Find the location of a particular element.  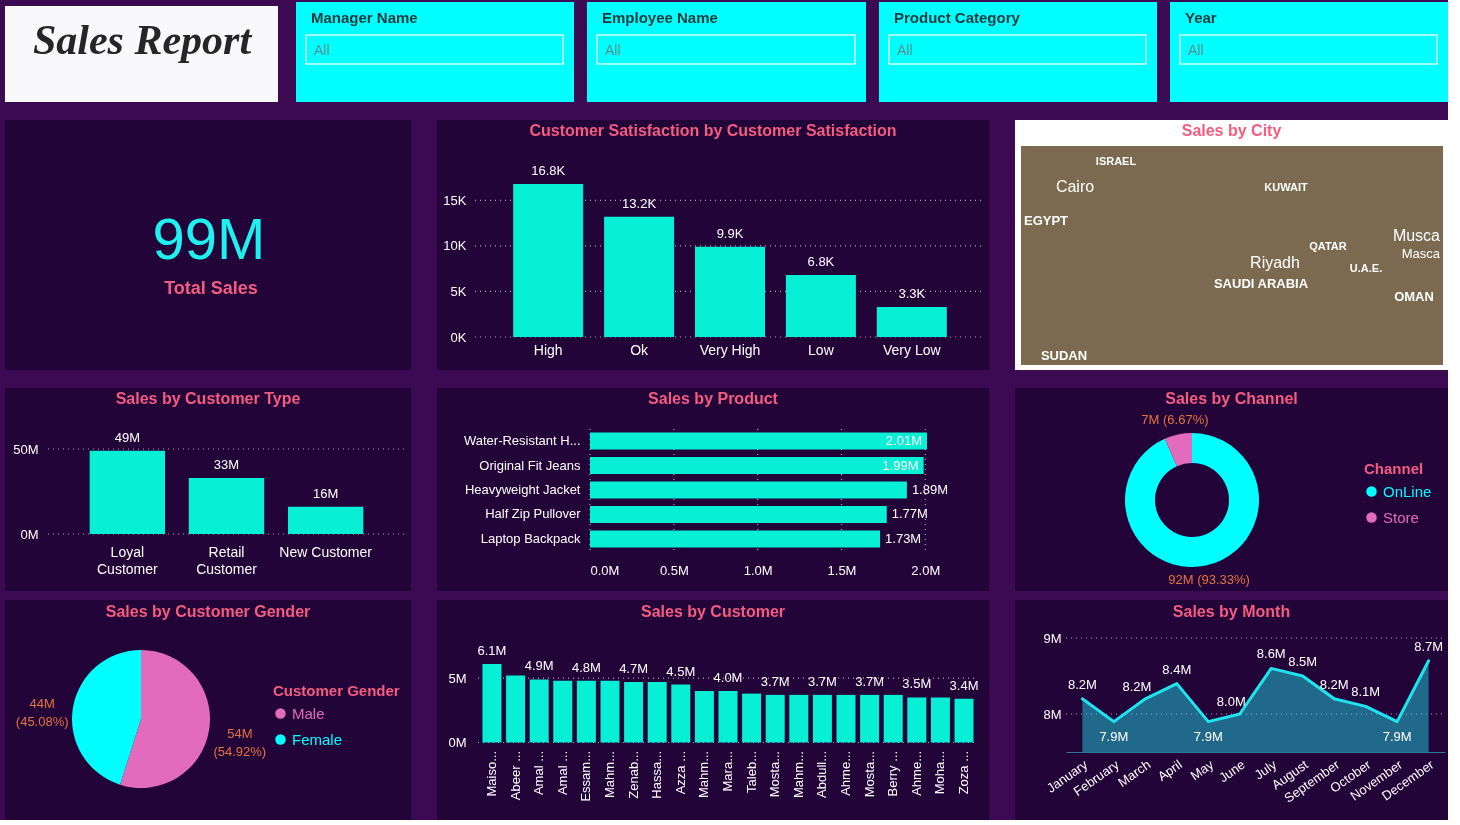

data-label: 13.2K is located at coordinates (639, 203).